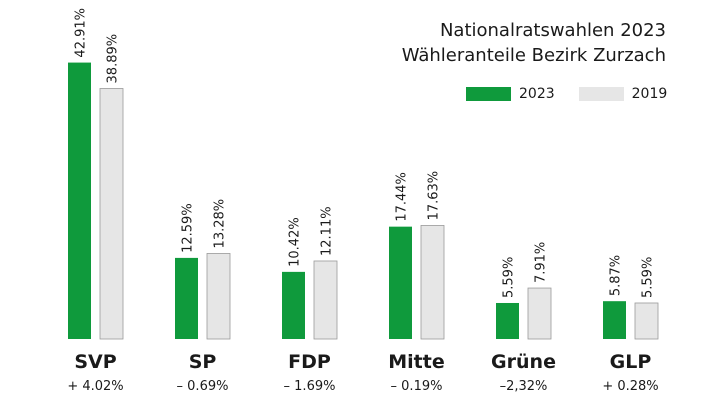 The height and width of the screenshot is (405, 720). Describe the element at coordinates (218, 296) in the screenshot. I see `bar-2019-sp` at that location.